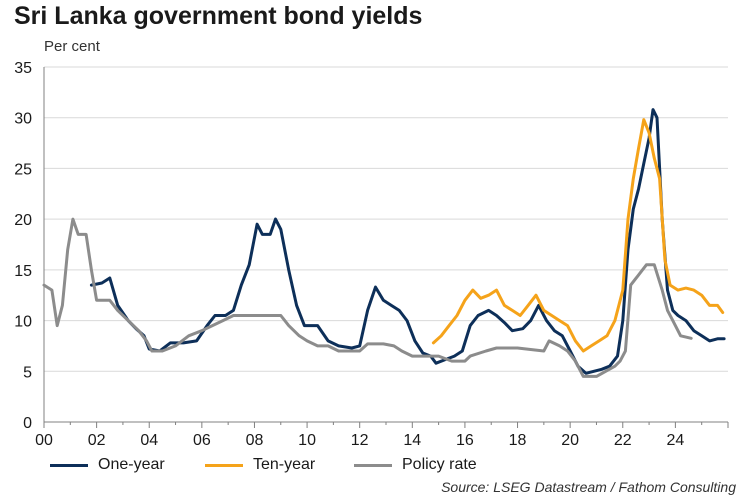 The width and height of the screenshot is (750, 500). Describe the element at coordinates (675, 440) in the screenshot. I see `x-tick-label: 24` at that location.